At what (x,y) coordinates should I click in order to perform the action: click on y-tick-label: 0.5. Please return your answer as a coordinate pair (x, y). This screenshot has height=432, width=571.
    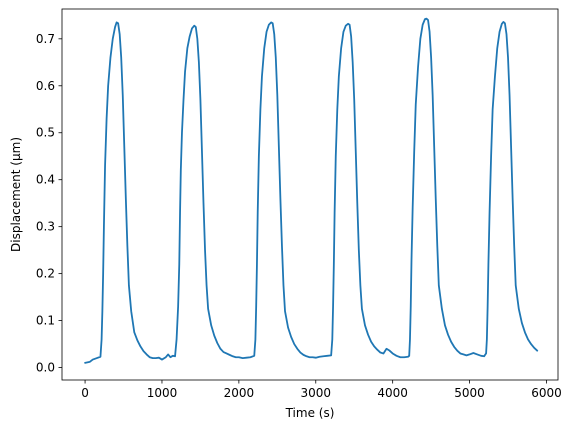
    Looking at the image, I should click on (45, 133).